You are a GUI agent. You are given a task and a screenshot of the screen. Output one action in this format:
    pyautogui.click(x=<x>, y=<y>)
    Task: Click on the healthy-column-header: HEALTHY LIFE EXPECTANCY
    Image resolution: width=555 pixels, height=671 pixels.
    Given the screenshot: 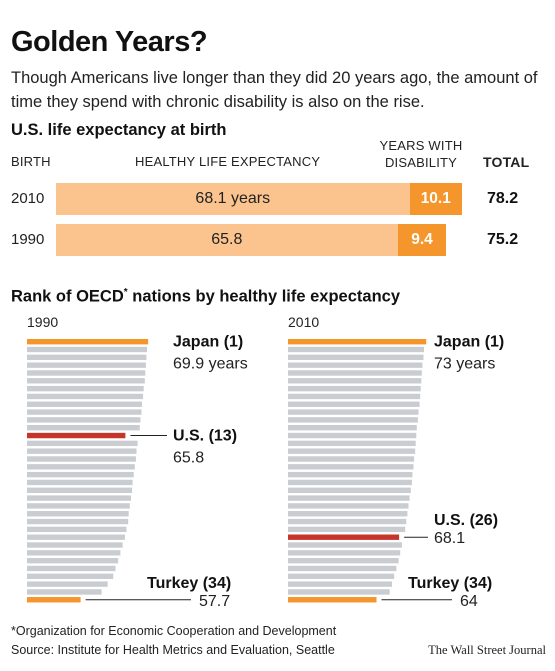 What is the action you would take?
    pyautogui.click(x=228, y=161)
    